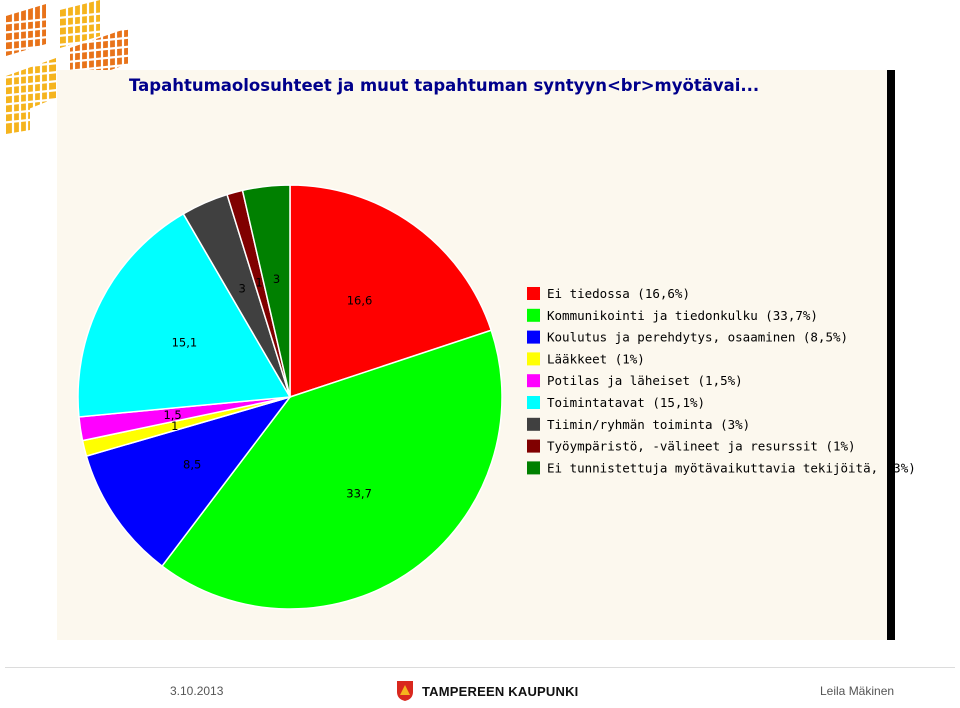 The image size is (960, 708). I want to click on legend-label: Tiimin/ryhmän toiminta (3%), so click(648, 424).